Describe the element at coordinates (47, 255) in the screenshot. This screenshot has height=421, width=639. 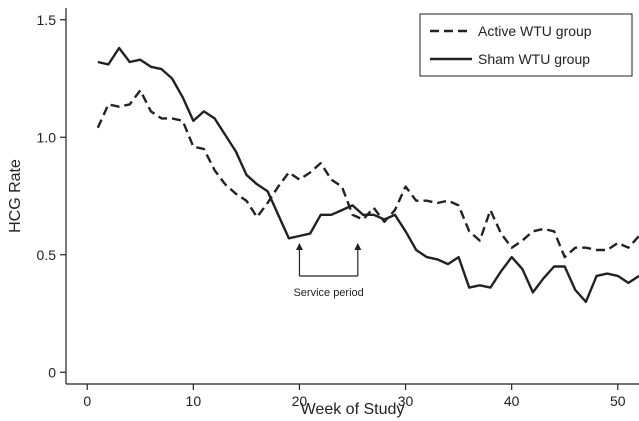
I see `y-tick-label: 0.5` at that location.